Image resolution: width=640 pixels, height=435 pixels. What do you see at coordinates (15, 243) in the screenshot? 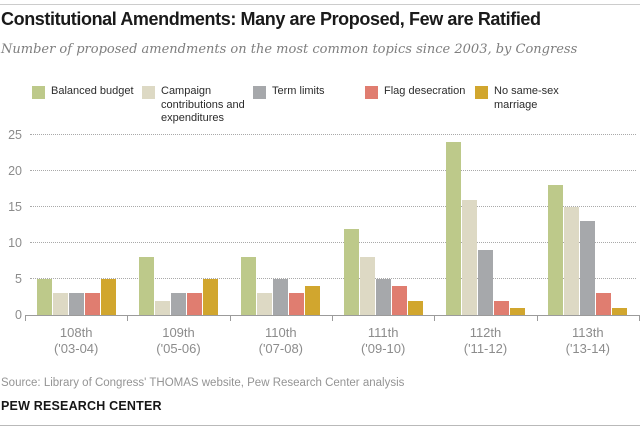
I see `y-tick-label-10: 10` at bounding box center [15, 243].